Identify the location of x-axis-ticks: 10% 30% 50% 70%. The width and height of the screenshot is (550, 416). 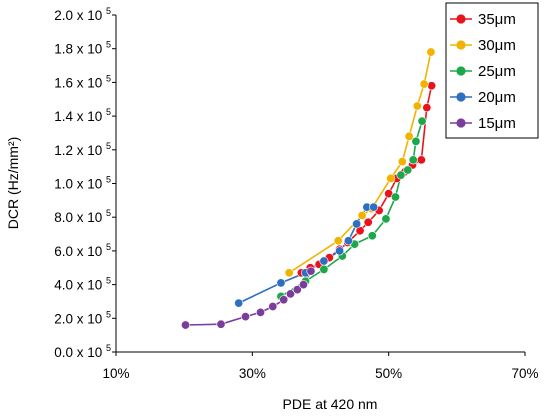
(320, 366).